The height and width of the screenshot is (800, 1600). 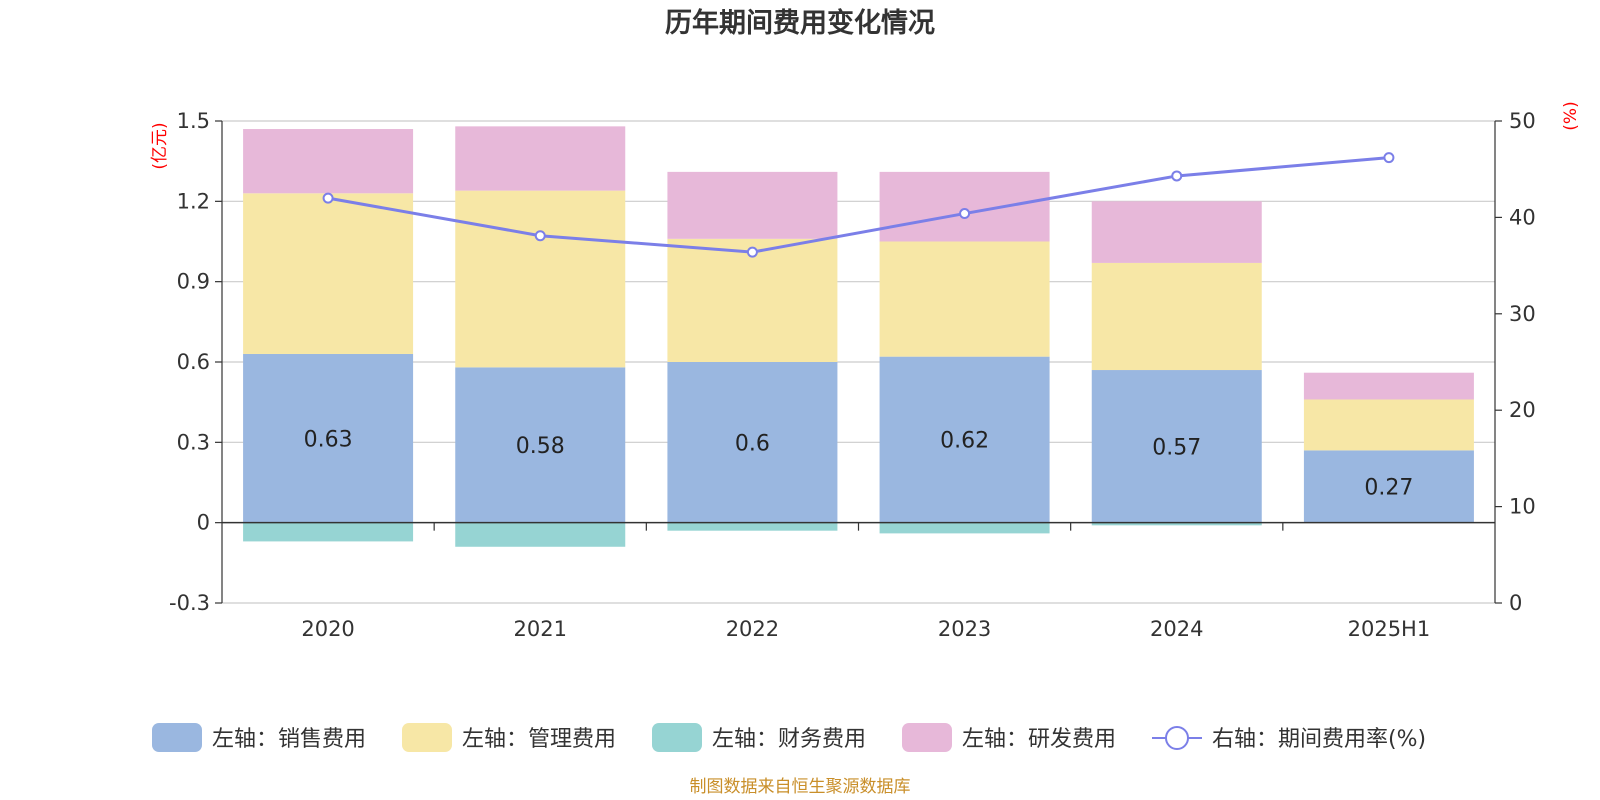 I want to click on data-label: 0.27, so click(x=1388, y=488).